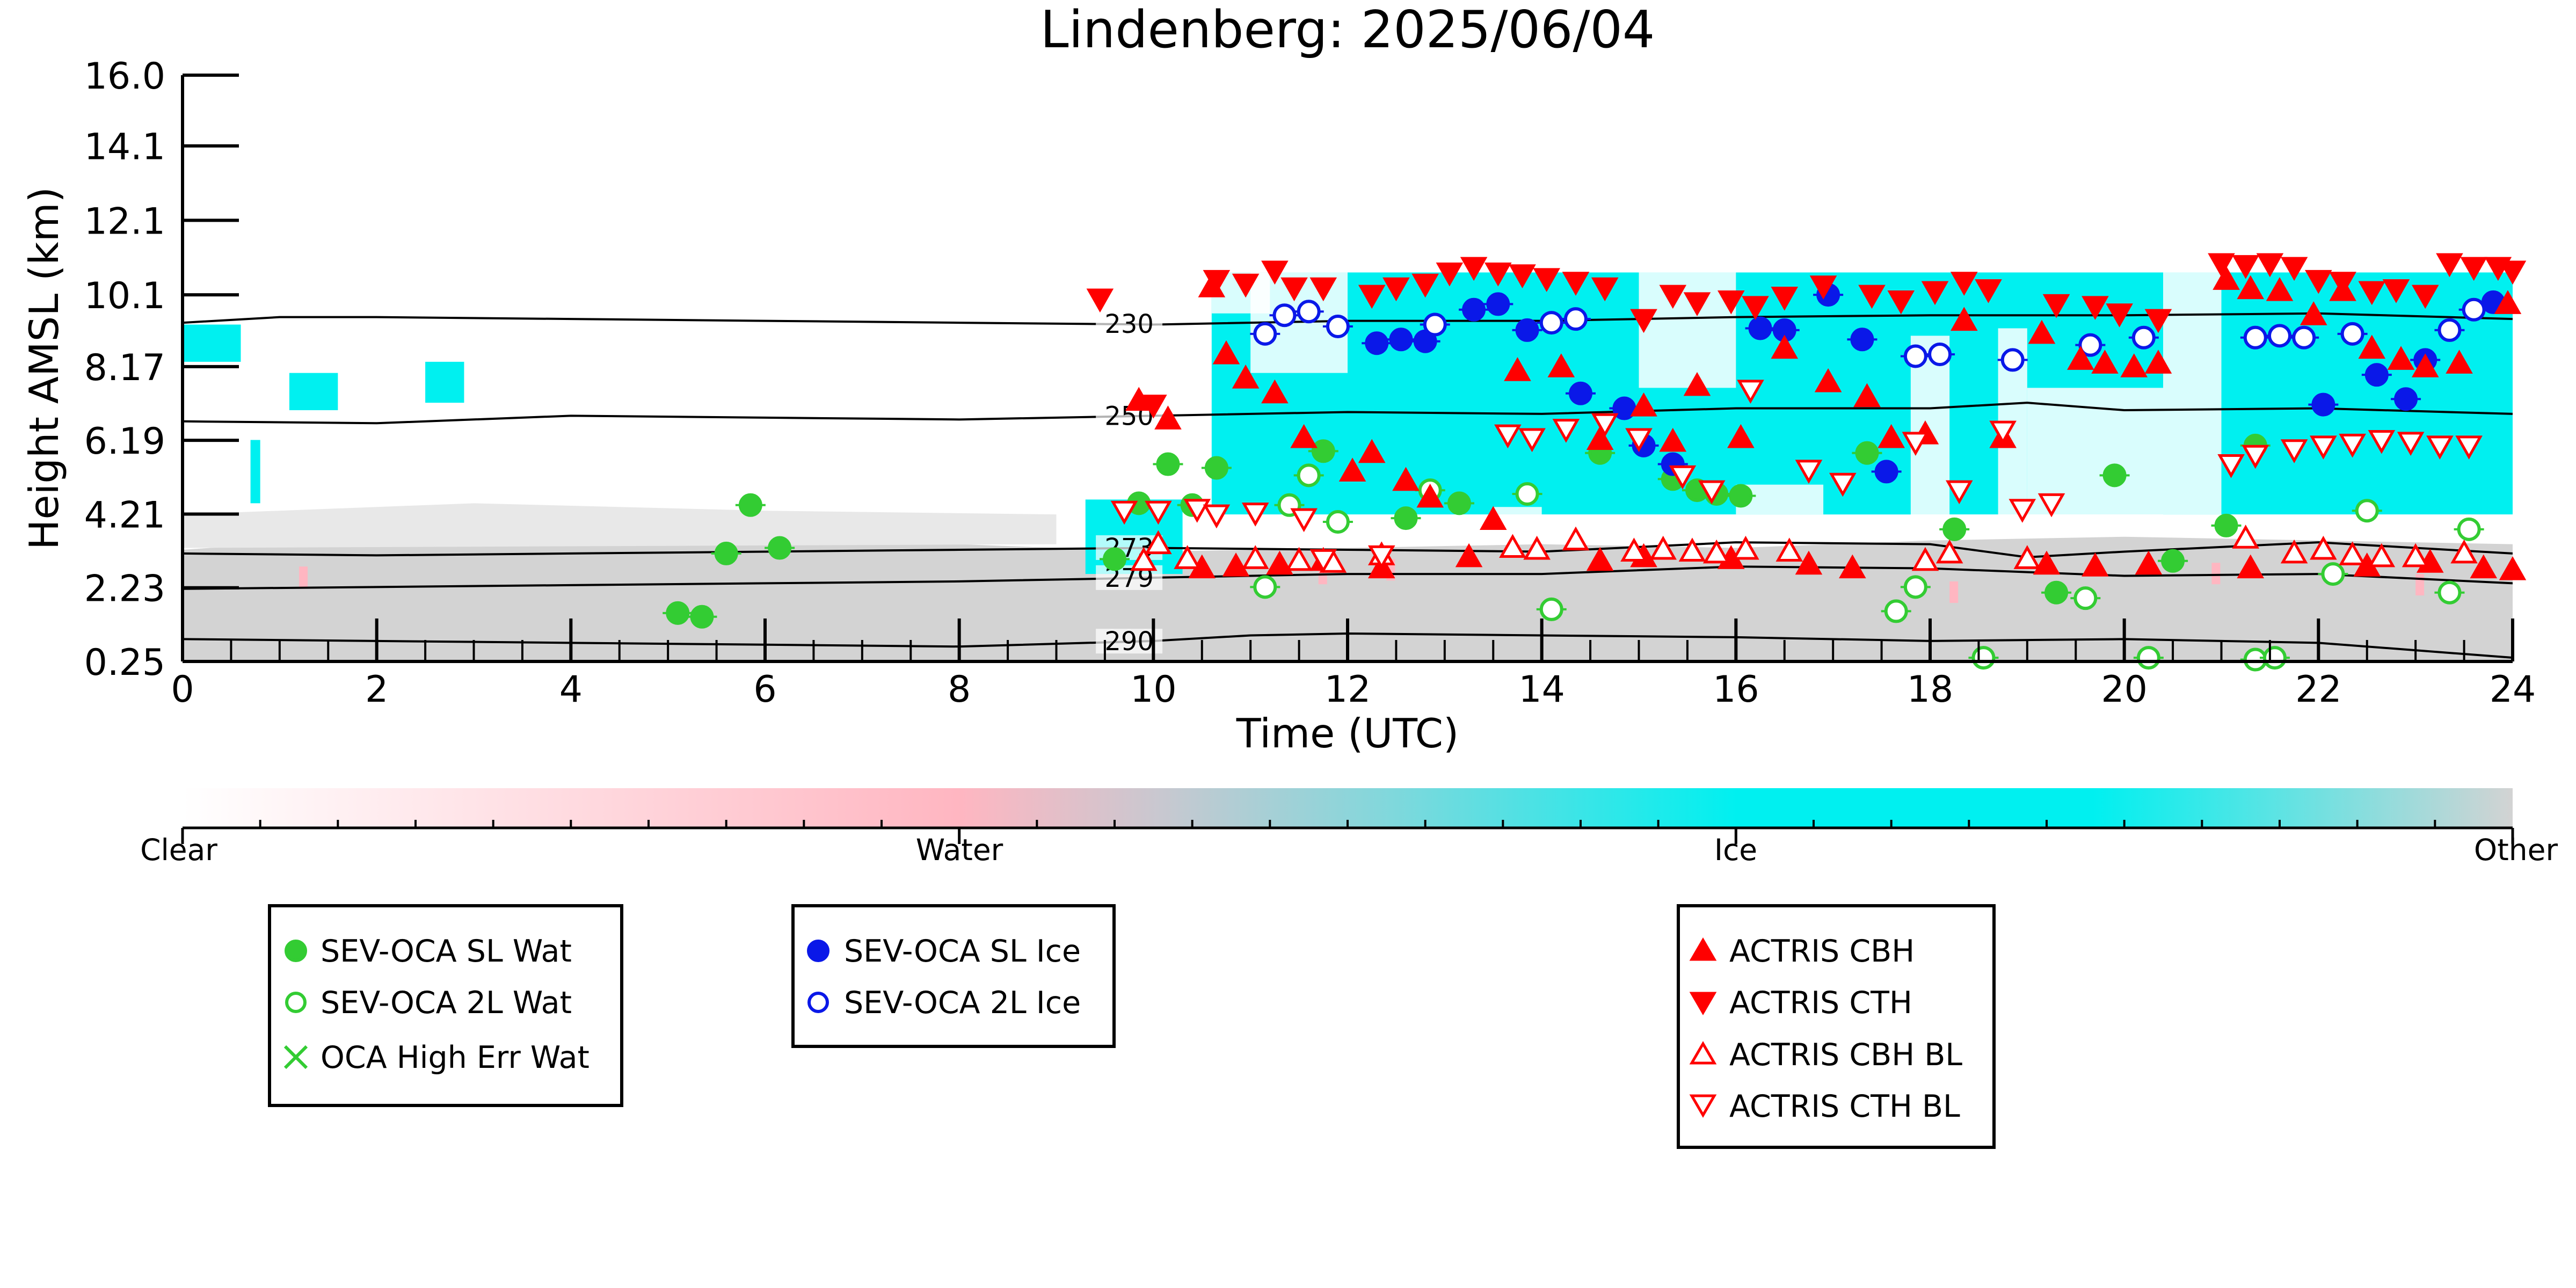 This screenshot has height=1288, width=2576. What do you see at coordinates (44, 368) in the screenshot?
I see `y-axis-label: Height AMSL (km)` at bounding box center [44, 368].